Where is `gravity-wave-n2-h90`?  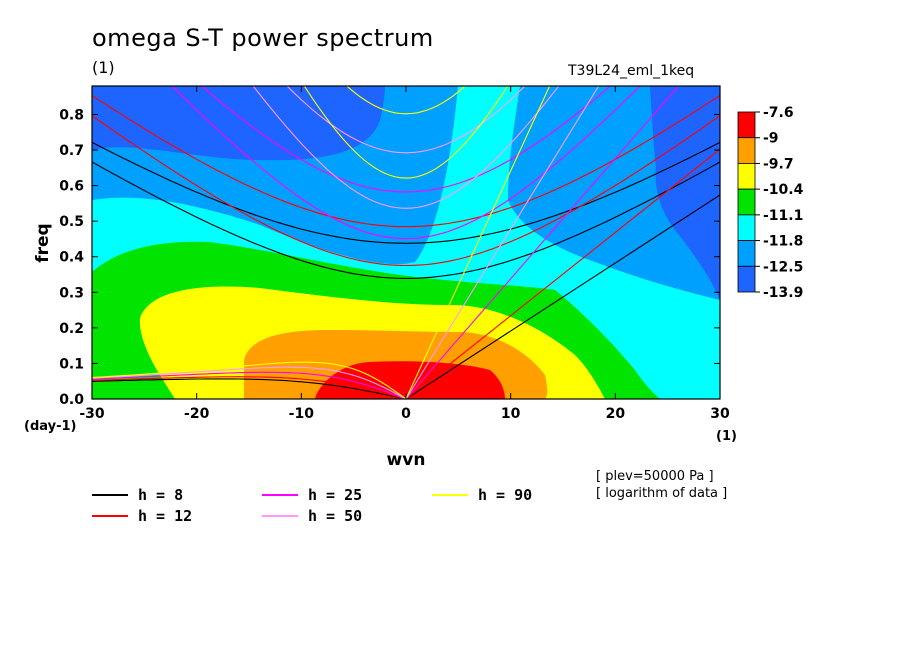 gravity-wave-n2-h90 is located at coordinates (406, 100).